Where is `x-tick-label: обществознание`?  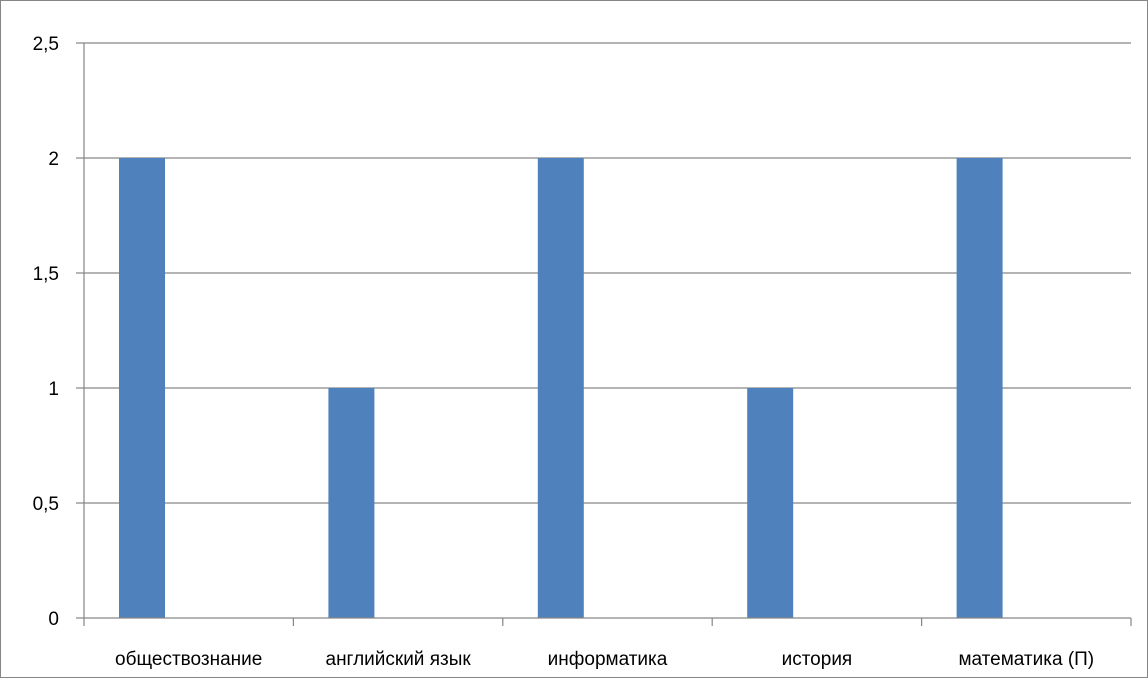 x-tick-label: обществознание is located at coordinates (188, 659).